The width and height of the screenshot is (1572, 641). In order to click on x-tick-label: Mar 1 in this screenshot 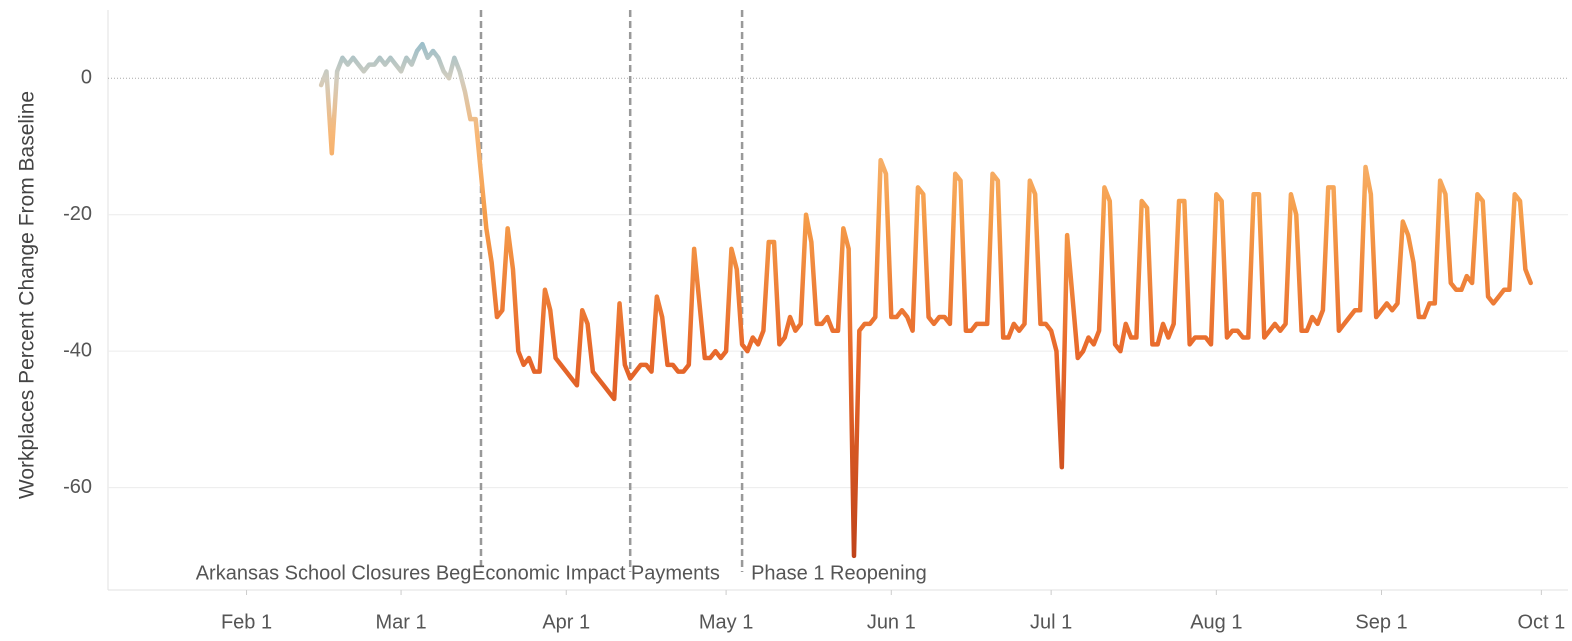, I will do `click(401, 622)`.